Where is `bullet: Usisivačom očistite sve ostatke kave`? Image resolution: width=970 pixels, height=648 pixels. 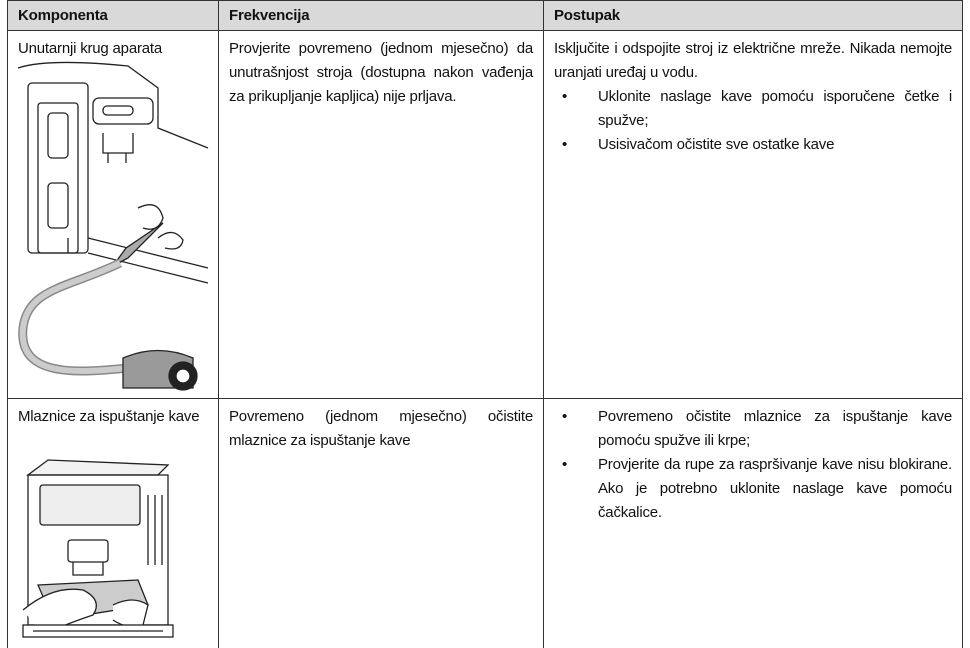 bullet: Usisivačom očistite sve ostatke kave is located at coordinates (757, 145).